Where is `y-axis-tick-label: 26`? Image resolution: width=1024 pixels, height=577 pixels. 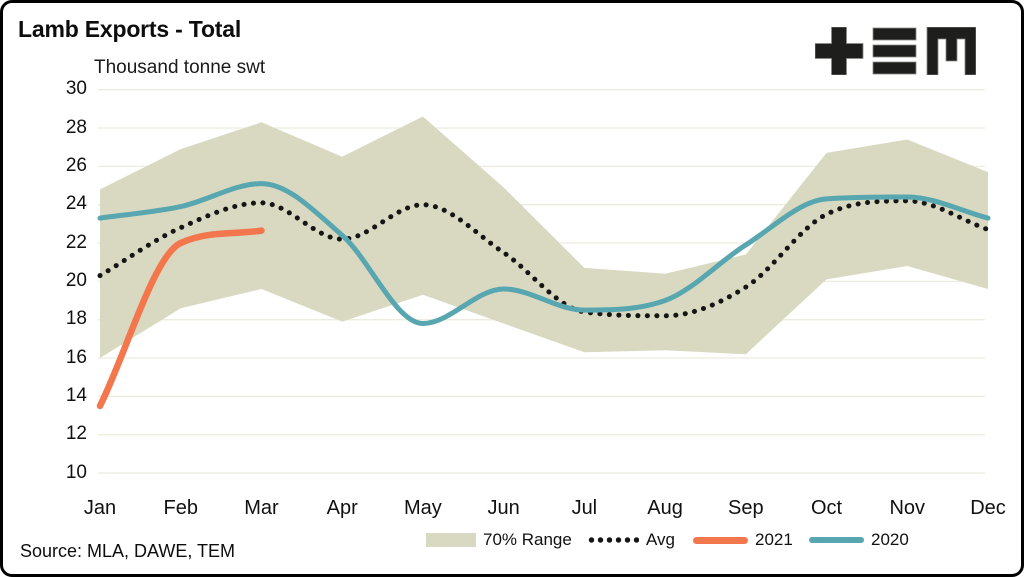
y-axis-tick-label: 26 is located at coordinates (76, 165).